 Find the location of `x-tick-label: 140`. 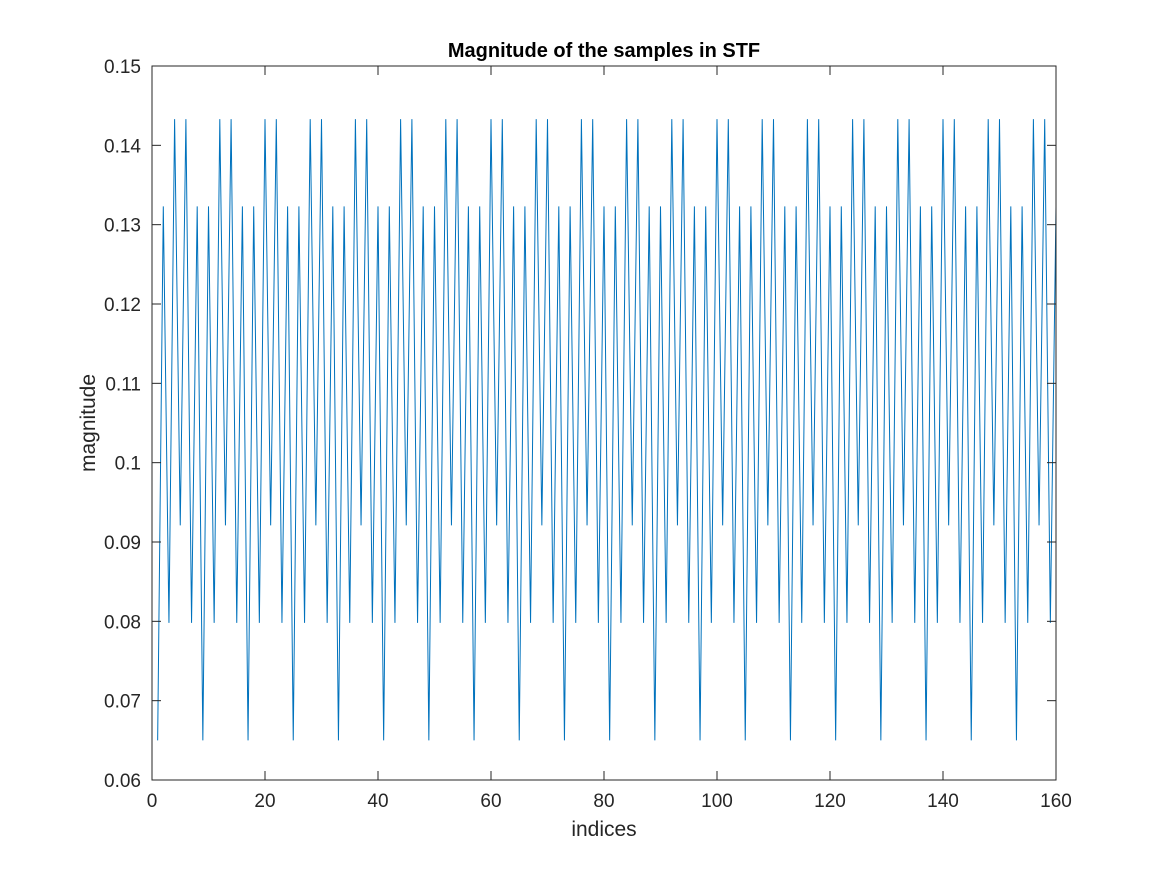

x-tick-label: 140 is located at coordinates (943, 801).